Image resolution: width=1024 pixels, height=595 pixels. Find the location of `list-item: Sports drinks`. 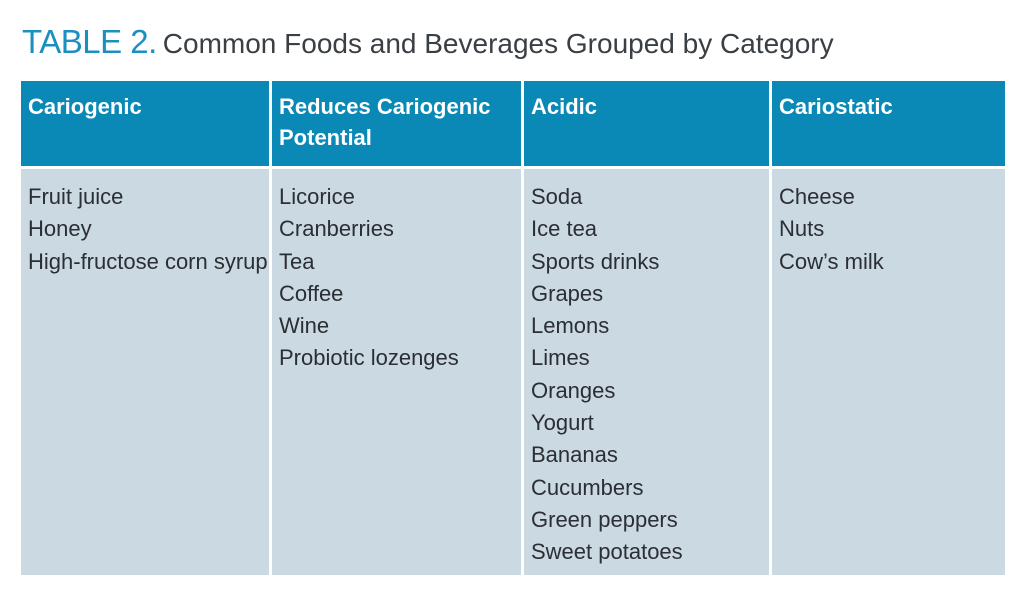

list-item: Sports drinks is located at coordinates (595, 261).